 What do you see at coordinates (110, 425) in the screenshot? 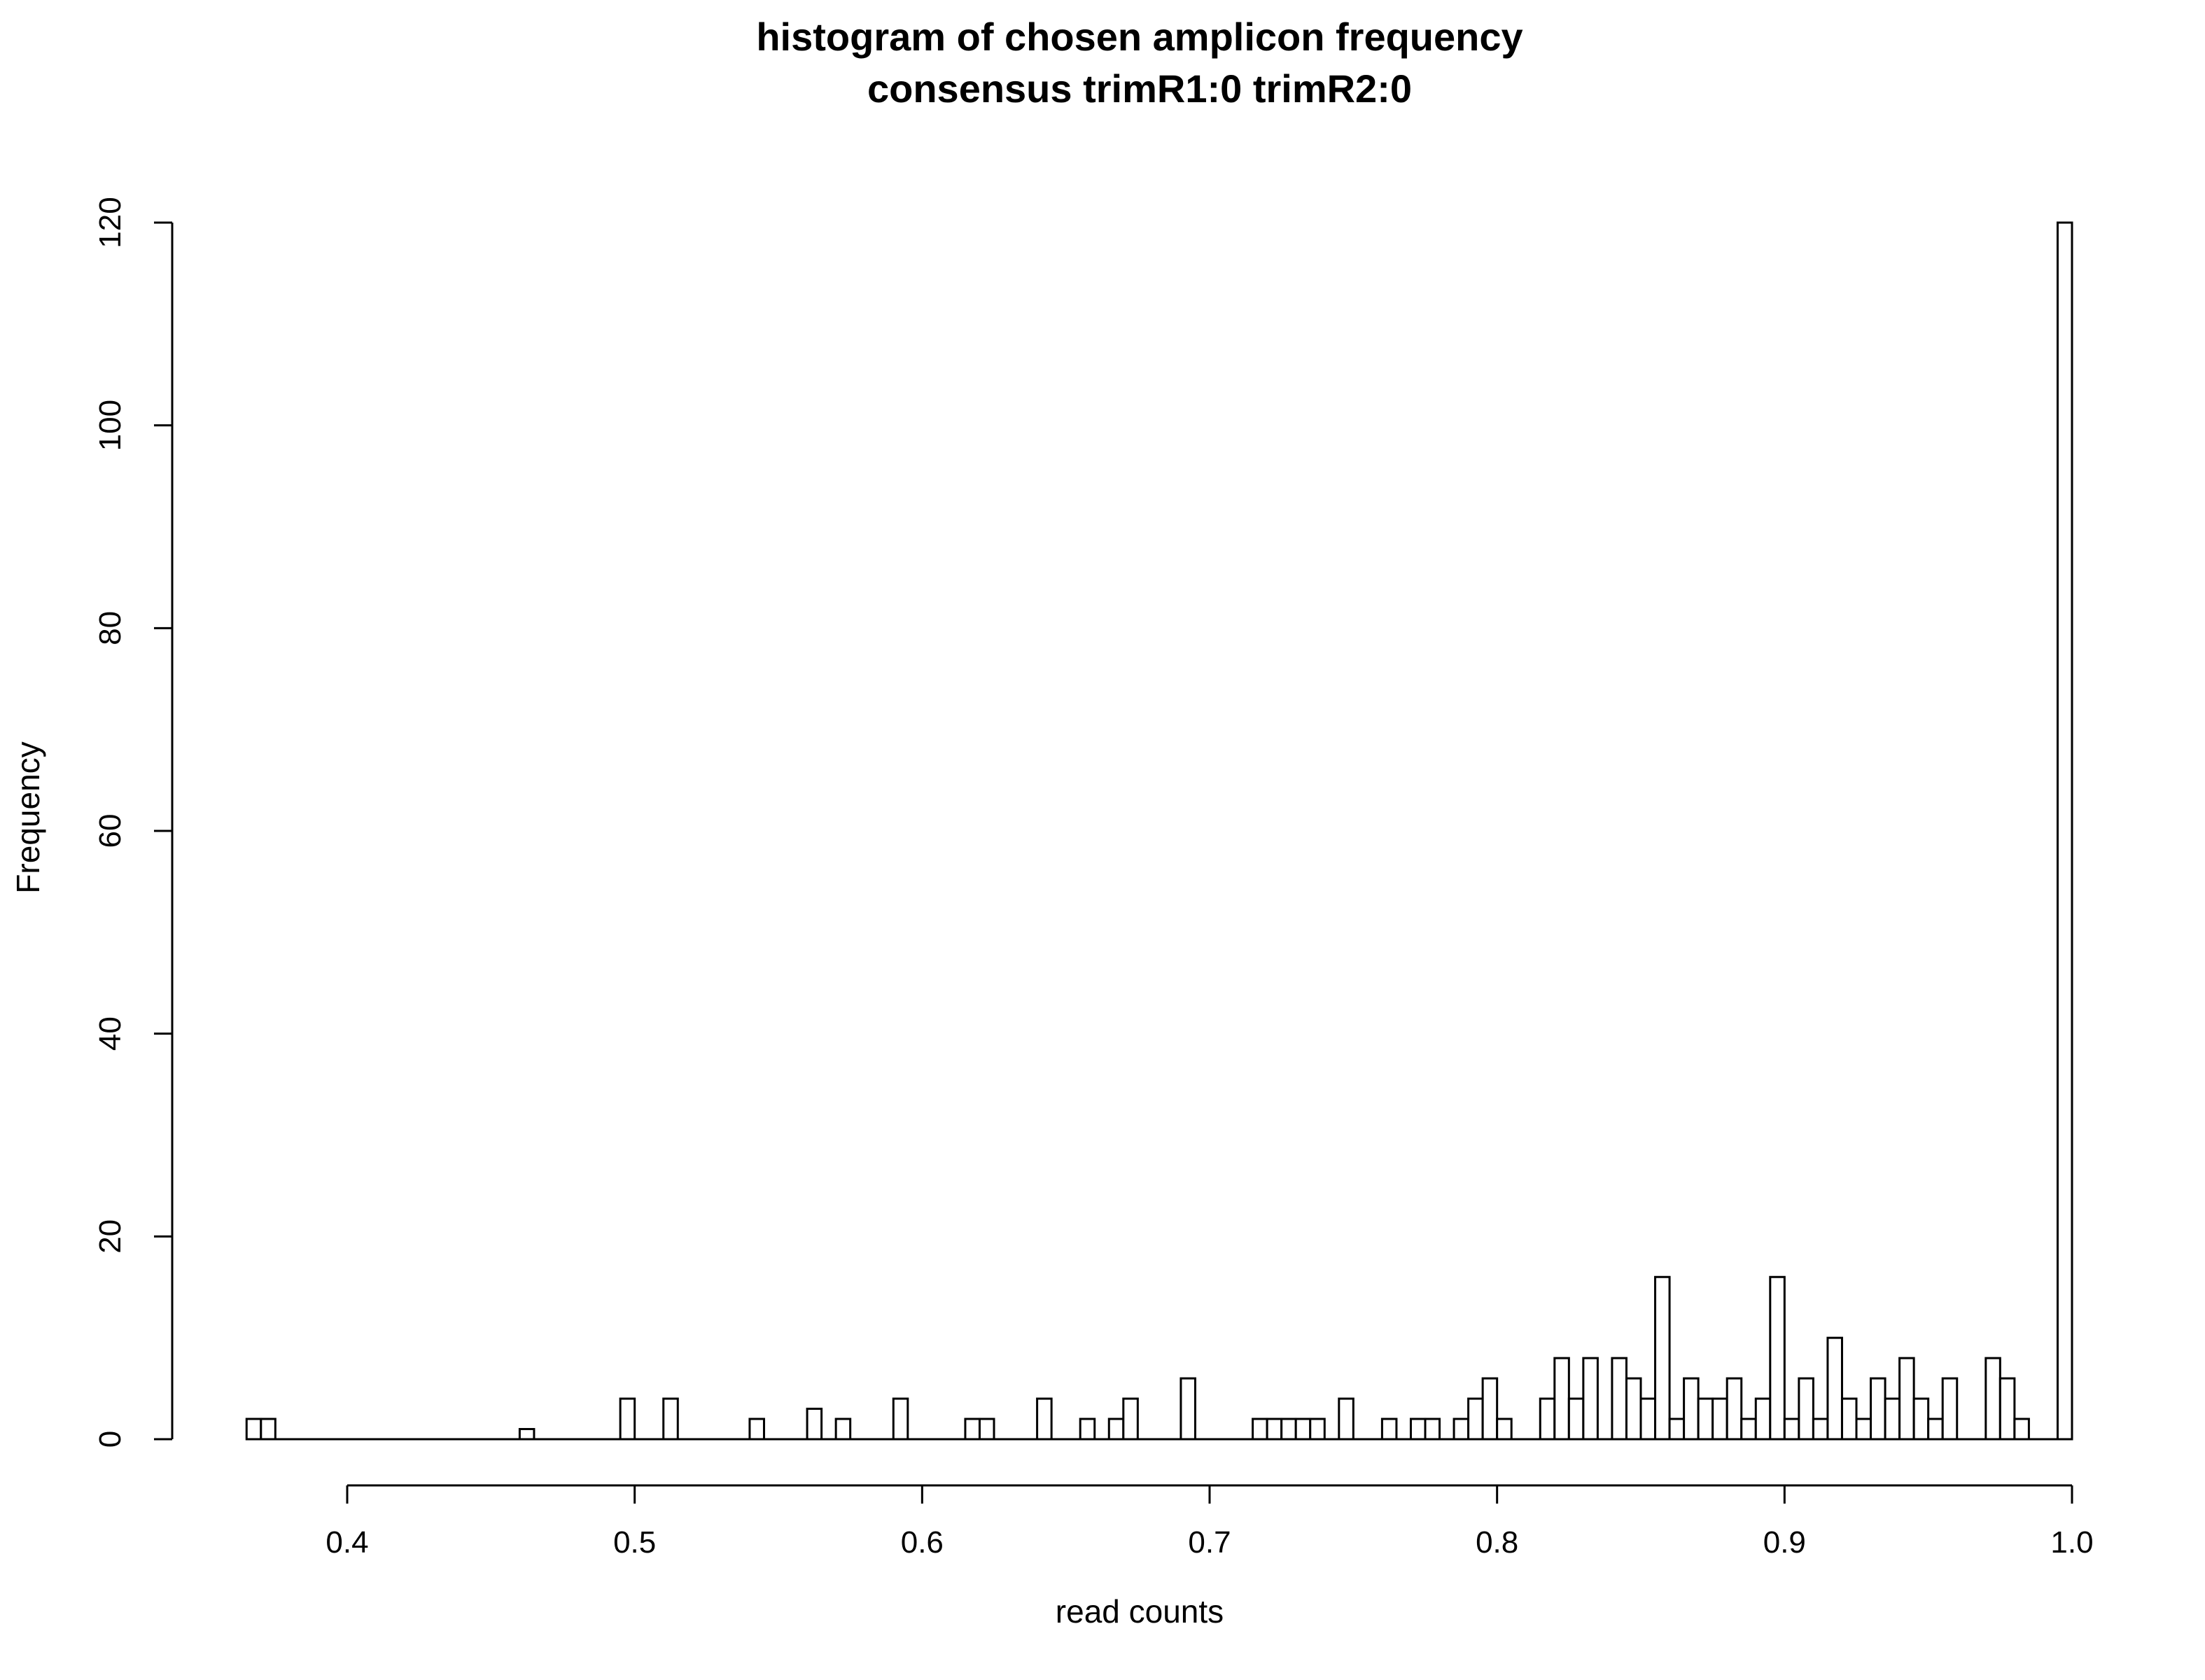
I see `y-tick-label: 100` at bounding box center [110, 425].